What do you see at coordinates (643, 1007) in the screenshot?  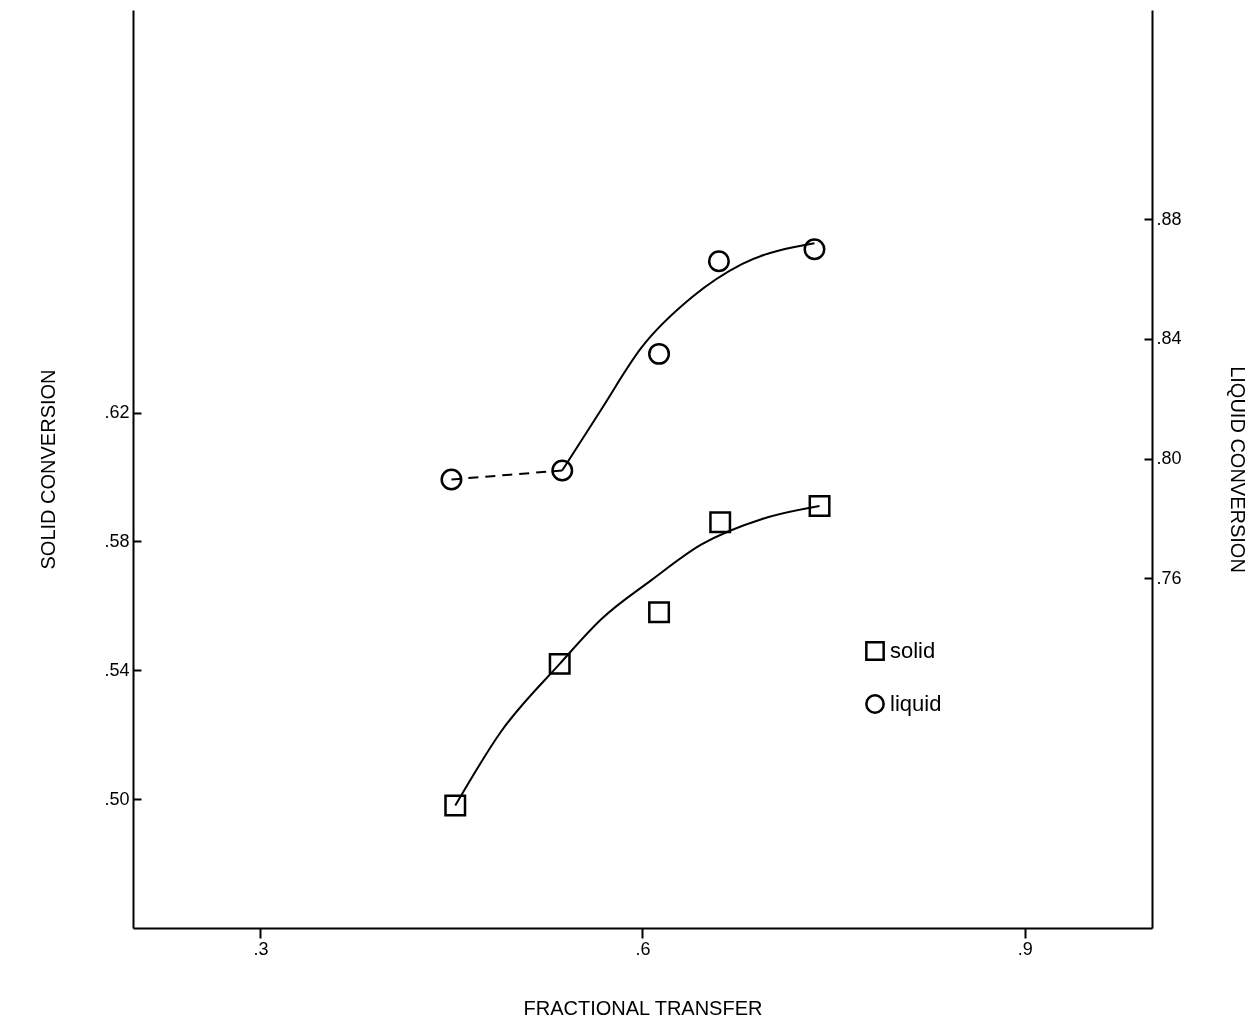 I see `x-axis-title: FRACTIONAL TRANSFER` at bounding box center [643, 1007].